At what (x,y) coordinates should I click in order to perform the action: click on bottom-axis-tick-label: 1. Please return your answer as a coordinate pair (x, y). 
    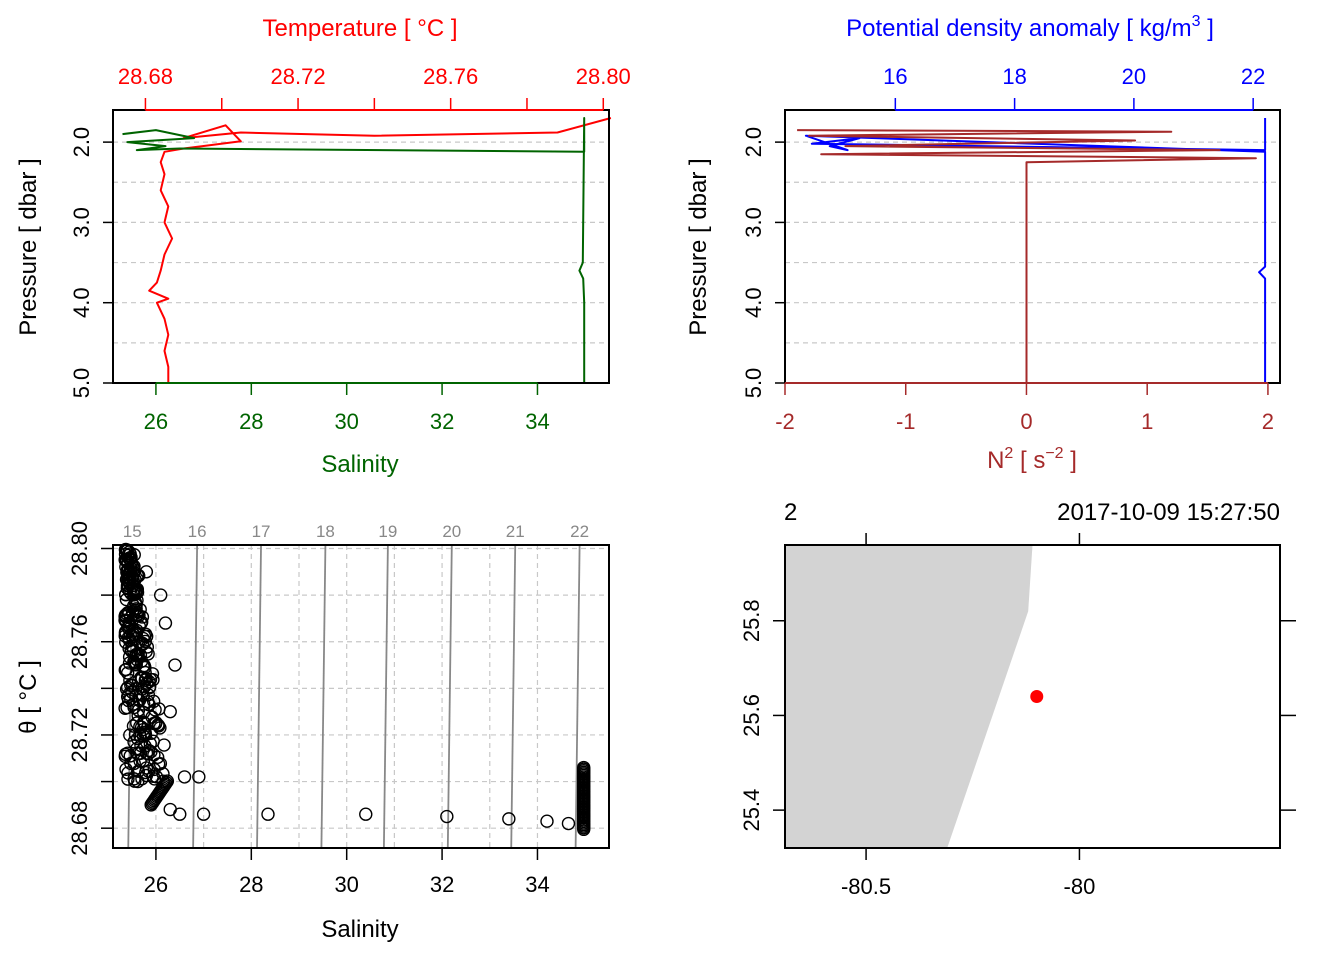
    Looking at the image, I should click on (1147, 421).